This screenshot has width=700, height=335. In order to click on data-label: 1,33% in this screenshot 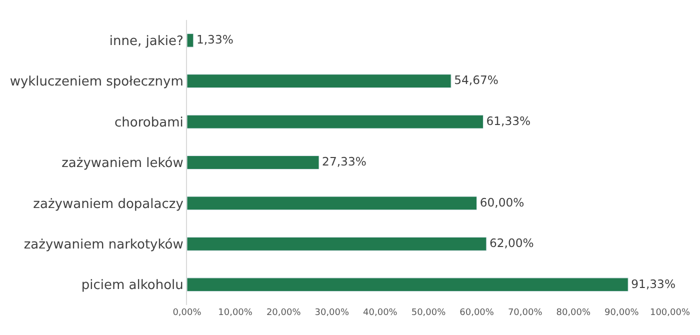, I will do `click(215, 39)`.